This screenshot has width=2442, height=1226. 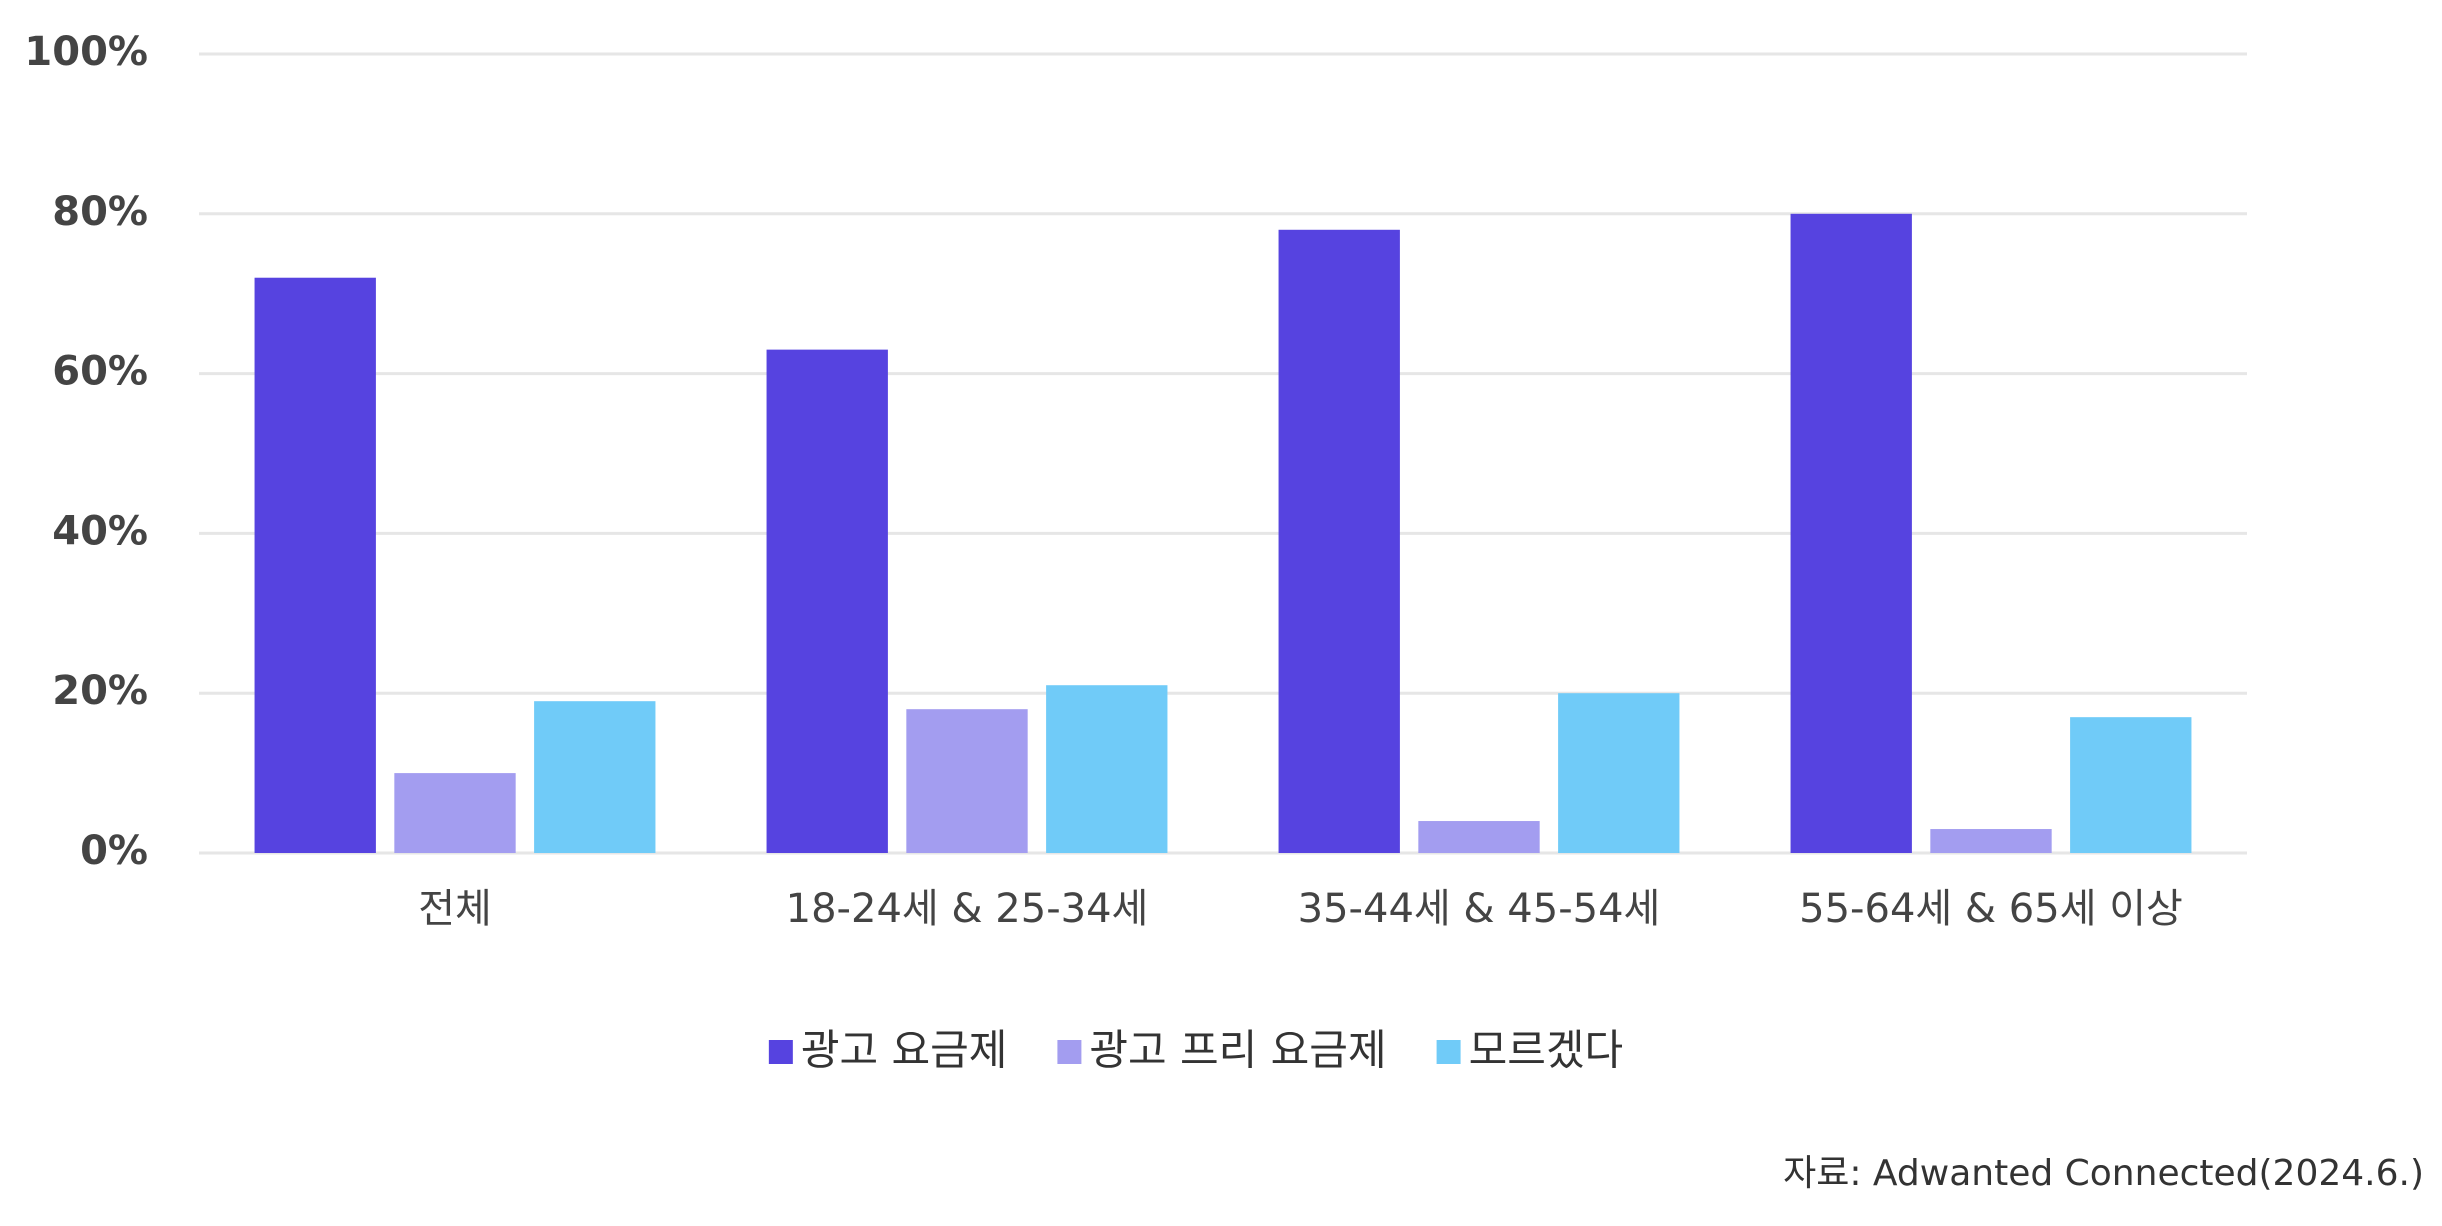 What do you see at coordinates (967, 909) in the screenshot?
I see `x-tick-label: 18-24세 & 25-34세` at bounding box center [967, 909].